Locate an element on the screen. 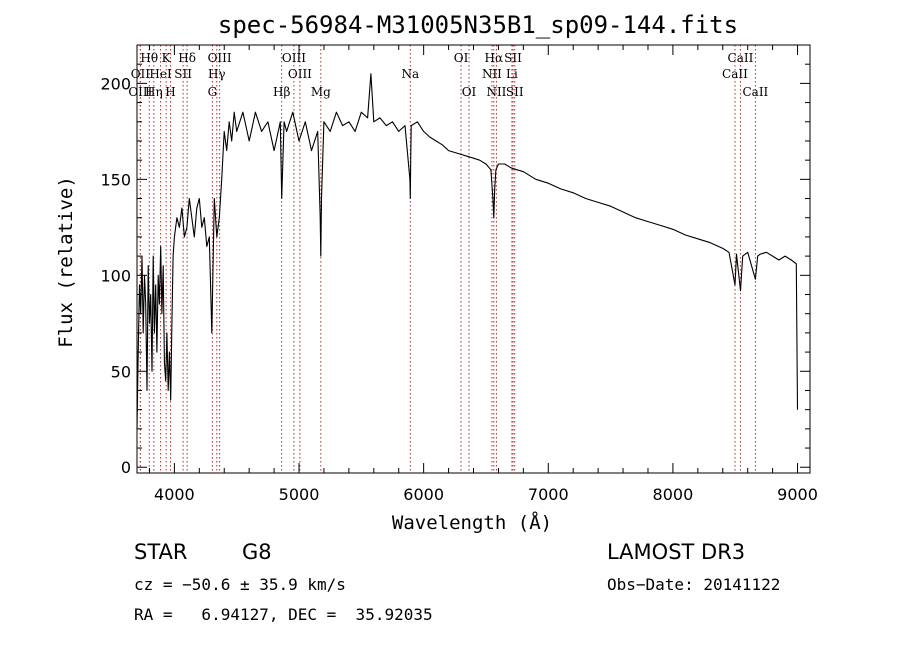 This screenshot has width=900, height=649. line-label: Hβ is located at coordinates (281, 92).